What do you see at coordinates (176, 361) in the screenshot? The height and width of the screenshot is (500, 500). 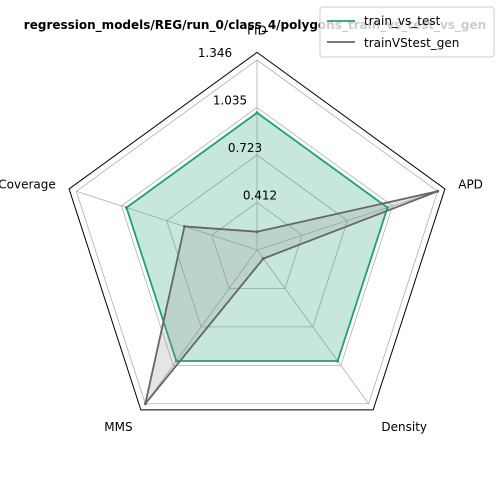 I see `point-train-vs-test-mms` at bounding box center [176, 361].